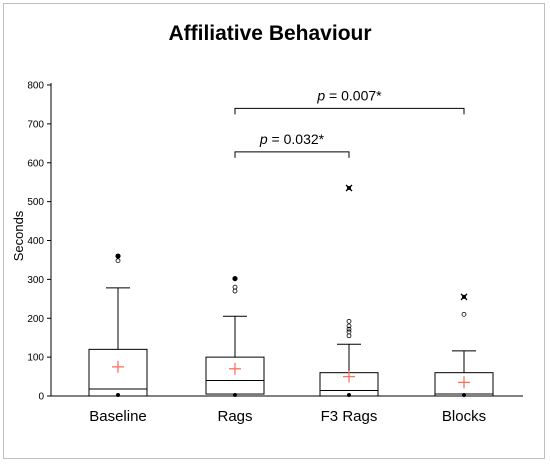 The image size is (550, 464). Describe the element at coordinates (296, 139) in the screenshot. I see `p-value-text: = 0.032*` at that location.